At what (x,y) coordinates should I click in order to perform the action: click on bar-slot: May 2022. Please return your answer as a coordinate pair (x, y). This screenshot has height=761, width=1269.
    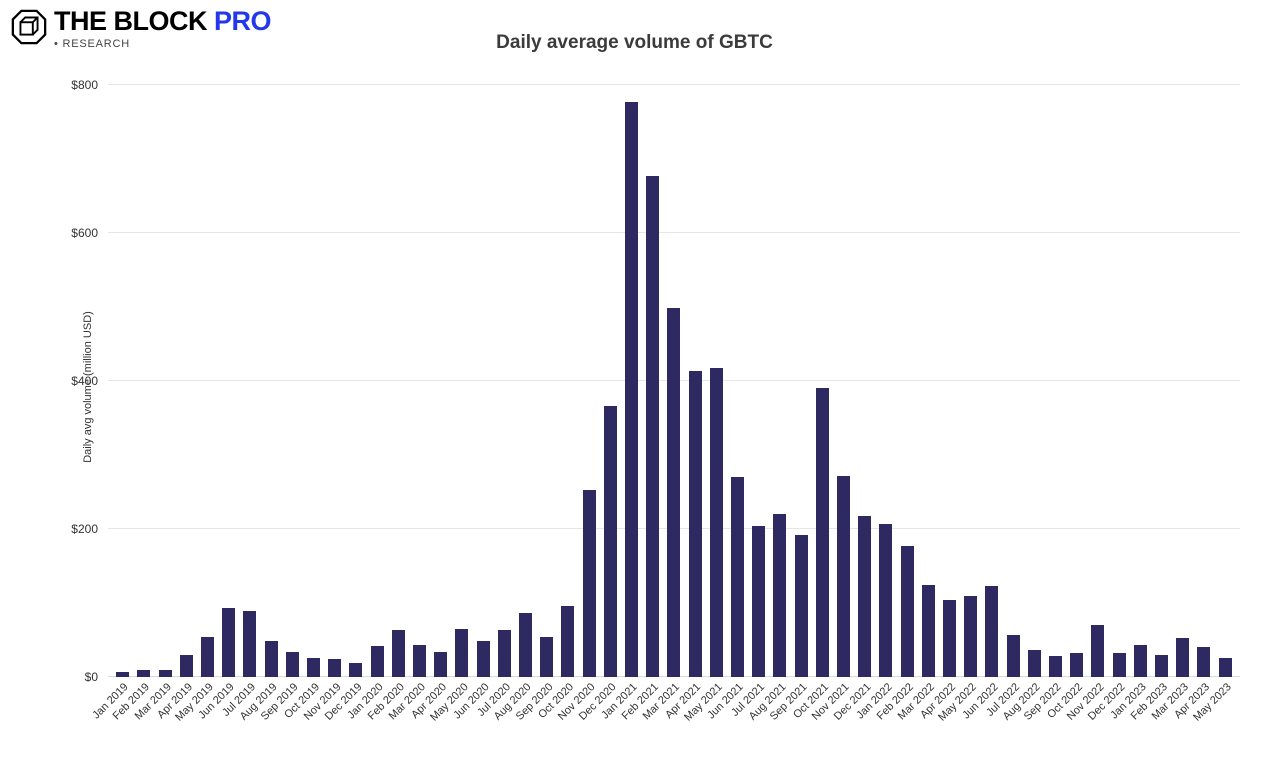
    Looking at the image, I should click on (959, 404).